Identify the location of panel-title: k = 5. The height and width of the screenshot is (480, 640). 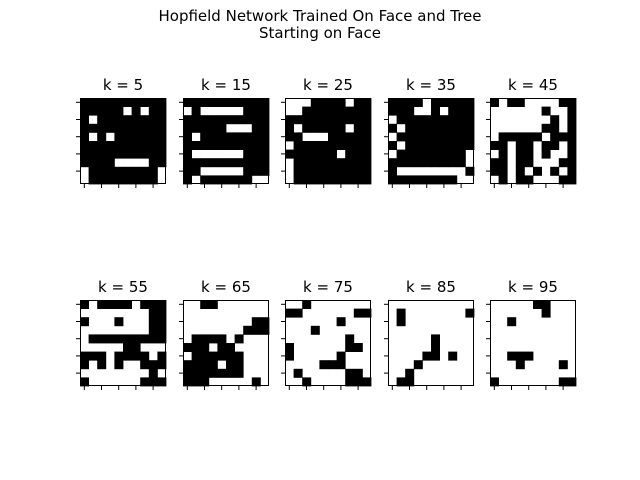
(123, 85).